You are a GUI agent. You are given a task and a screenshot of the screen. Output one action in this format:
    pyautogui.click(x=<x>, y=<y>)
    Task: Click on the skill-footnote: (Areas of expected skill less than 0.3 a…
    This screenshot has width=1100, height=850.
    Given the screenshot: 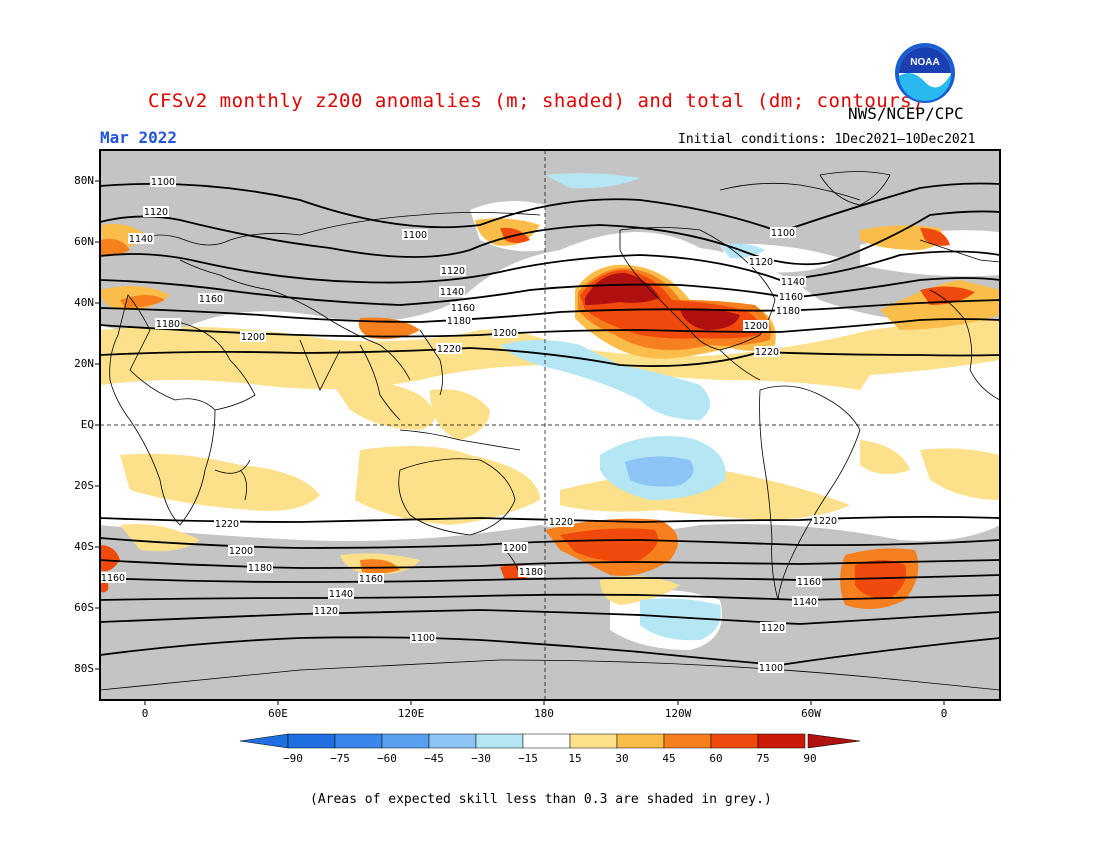 What is the action you would take?
    pyautogui.click(x=541, y=799)
    